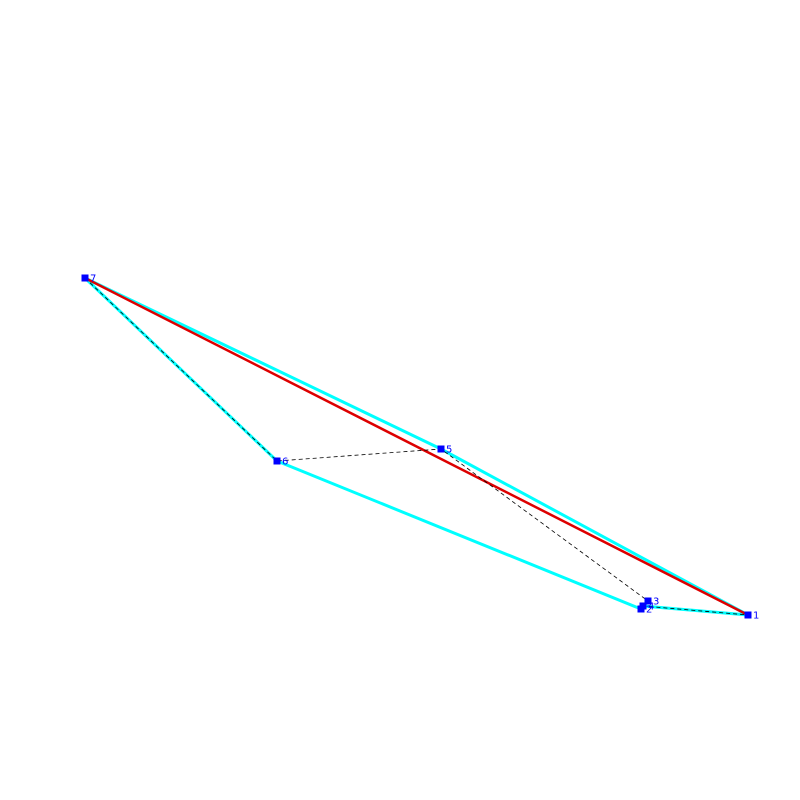 This screenshot has height=800, width=800. What do you see at coordinates (449, 450) in the screenshot?
I see `vertex-label-5: 5` at bounding box center [449, 450].